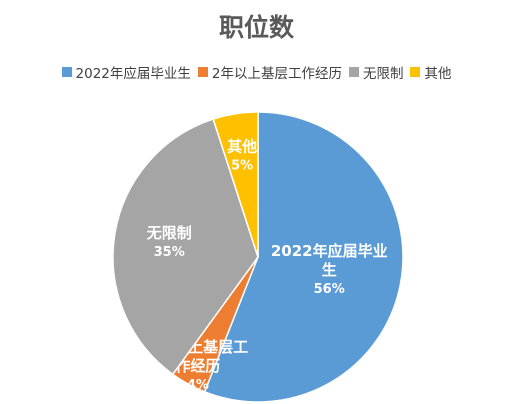 The width and height of the screenshot is (513, 404). Describe the element at coordinates (197, 366) in the screenshot. I see `data-label-category: 作经历` at that location.